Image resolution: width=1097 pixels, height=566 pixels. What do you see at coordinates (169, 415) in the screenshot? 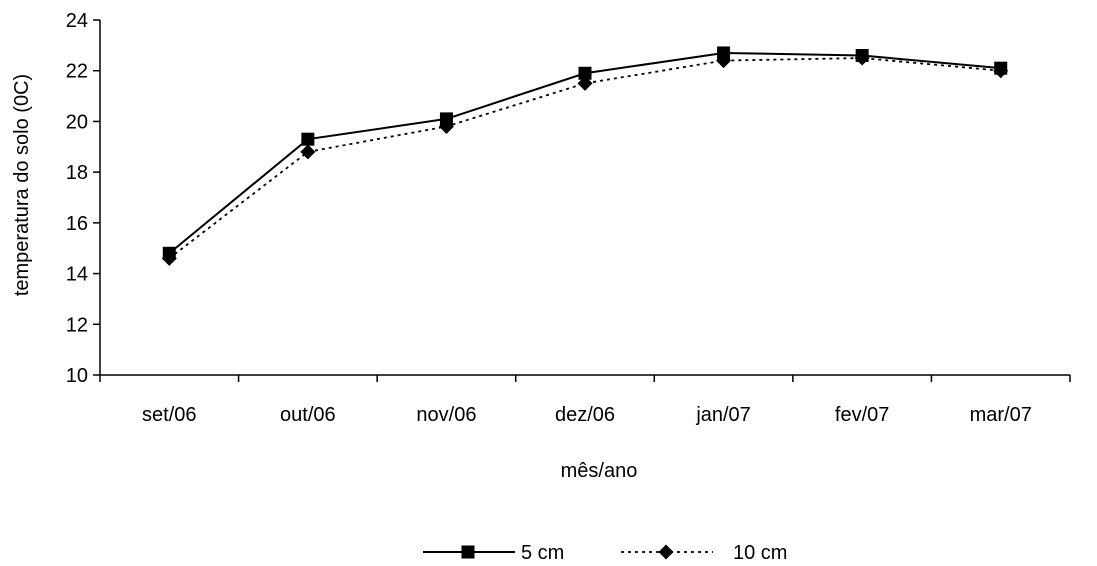
I see `x-tick-label: set/06` at bounding box center [169, 415].